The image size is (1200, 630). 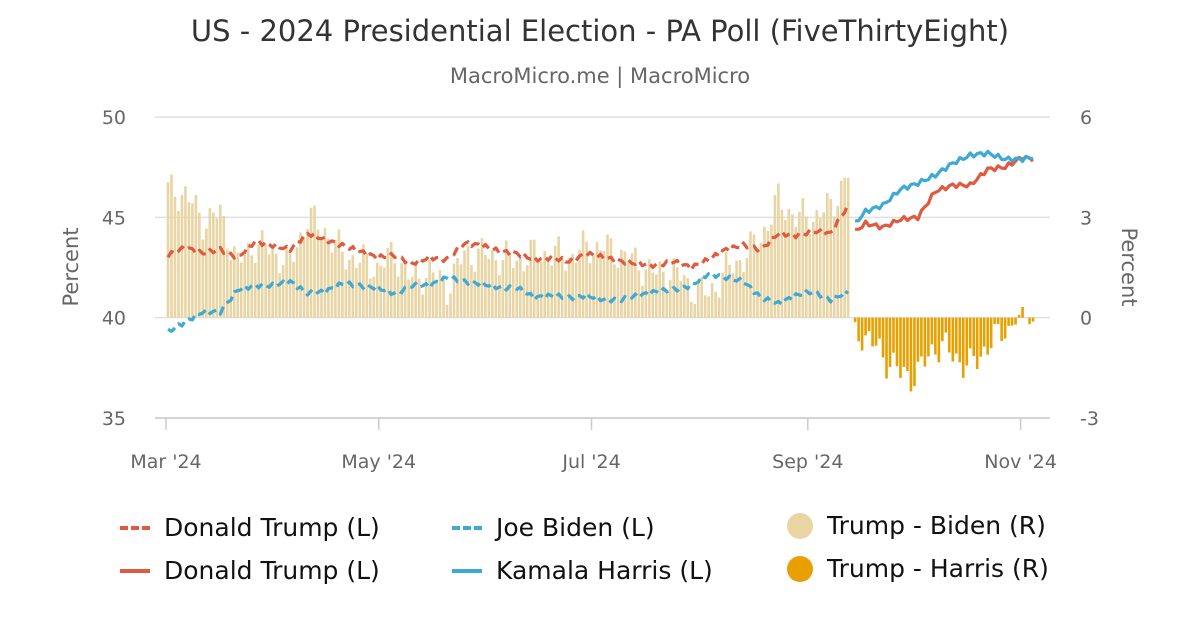 I want to click on legend-label: Donald Trump (L), so click(x=272, y=570).